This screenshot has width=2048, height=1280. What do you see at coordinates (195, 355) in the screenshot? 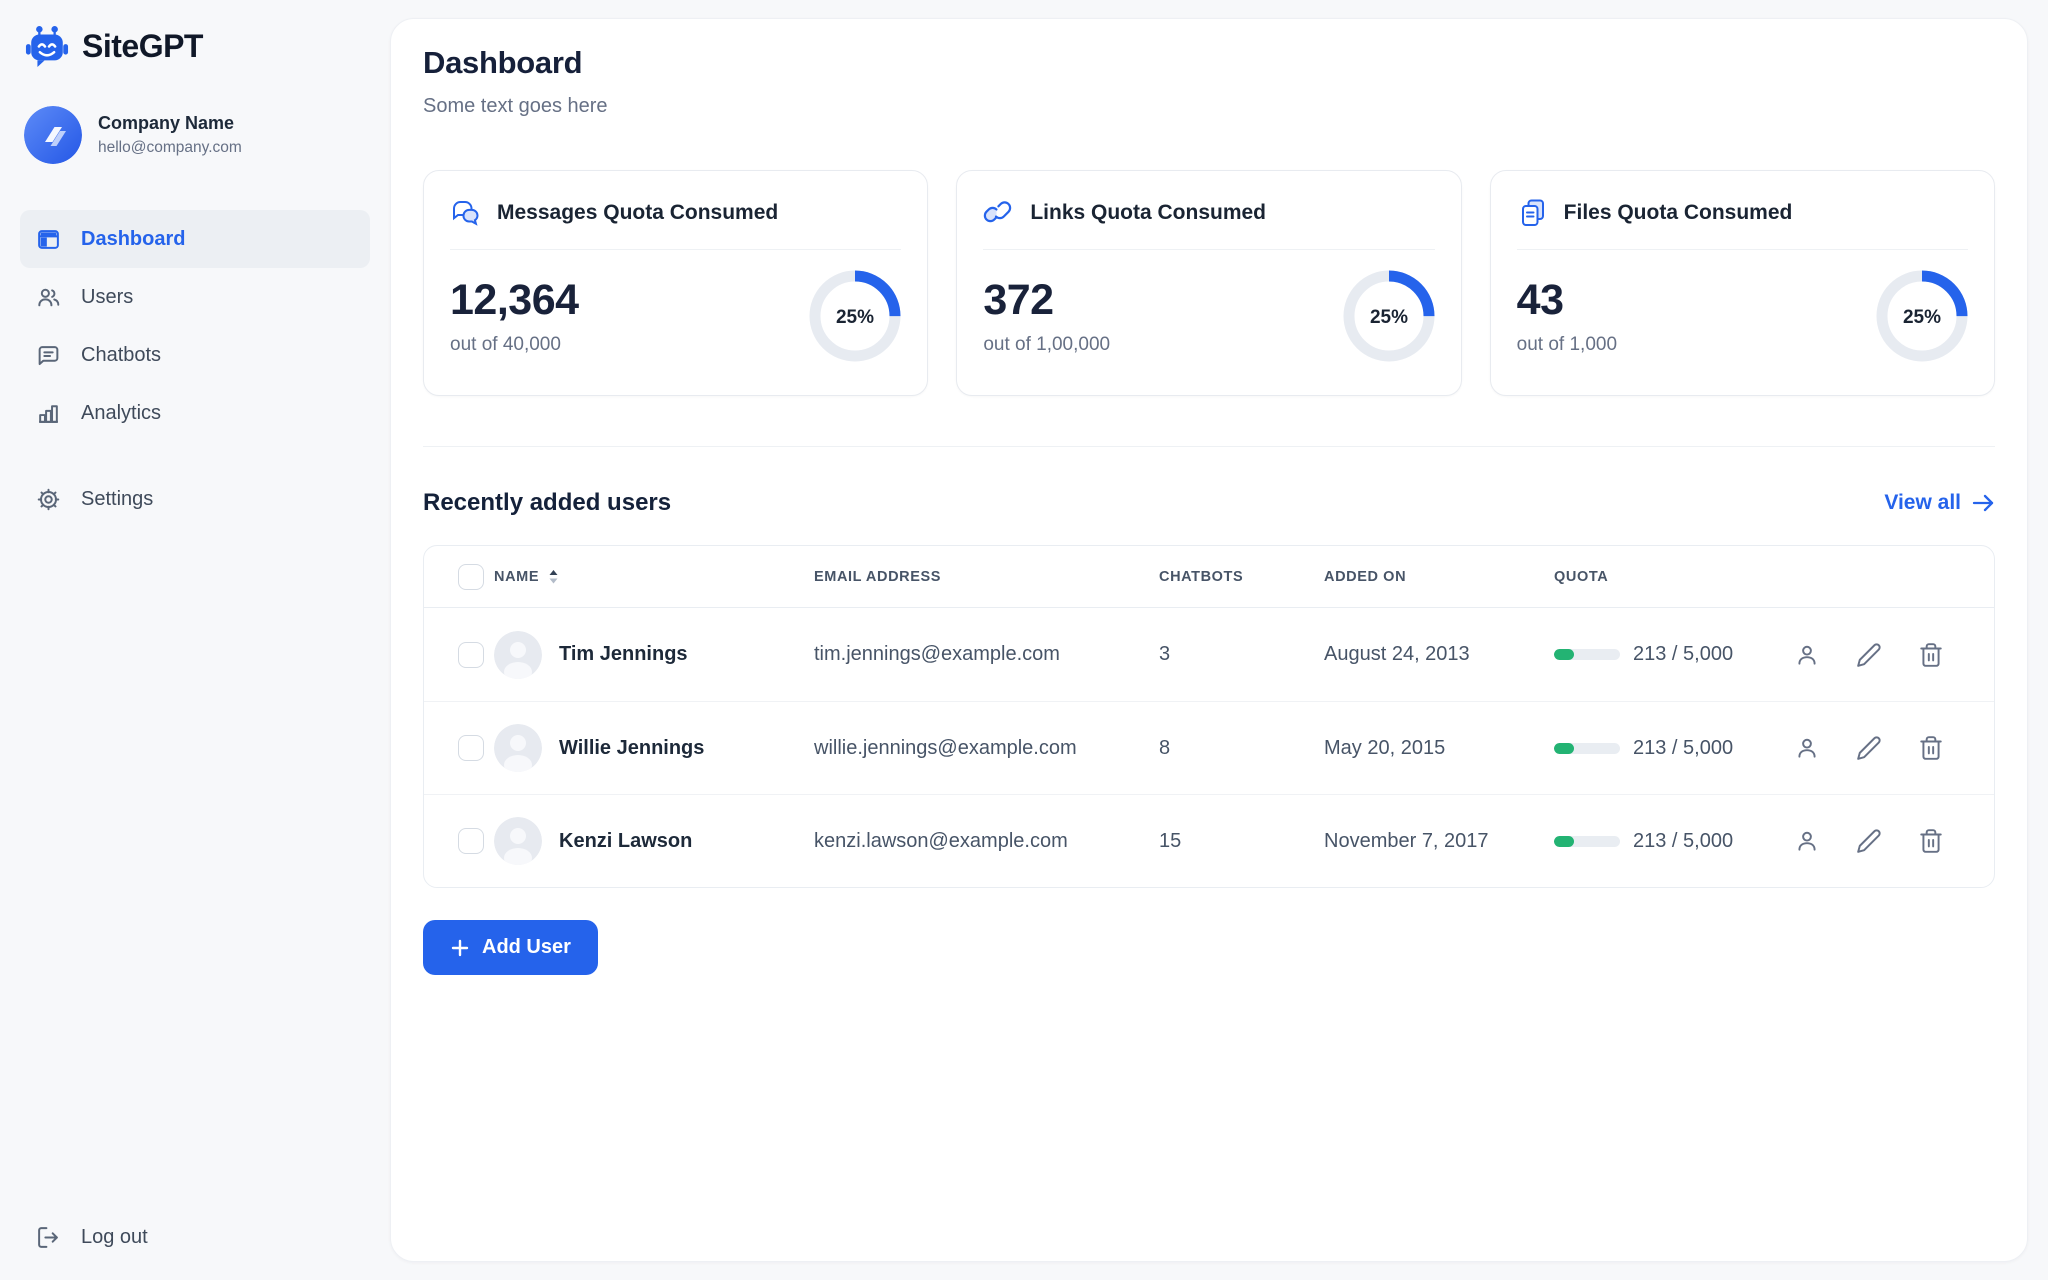
I see `sidebar-item-chatbots: Chatbots` at bounding box center [195, 355].